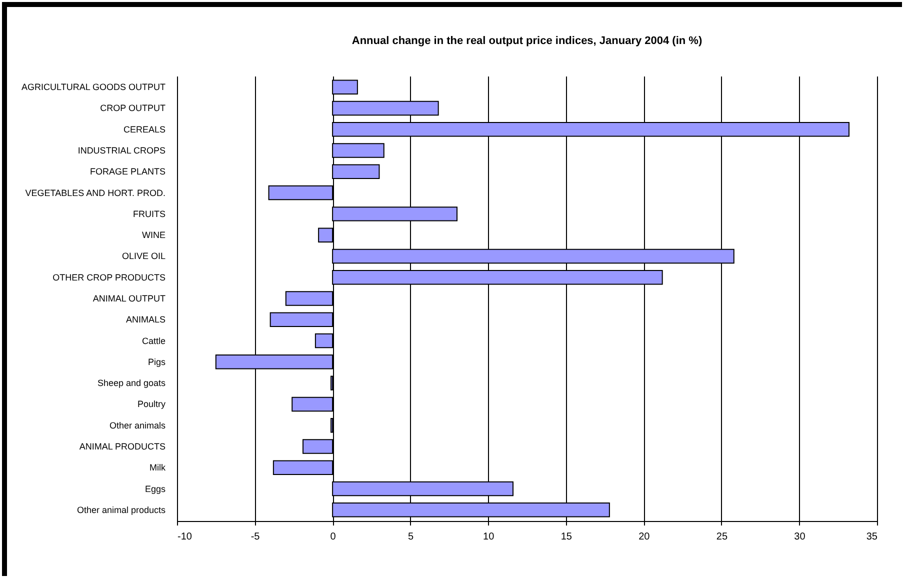  Describe the element at coordinates (872, 537) in the screenshot. I see `x-tick-label: 35` at that location.